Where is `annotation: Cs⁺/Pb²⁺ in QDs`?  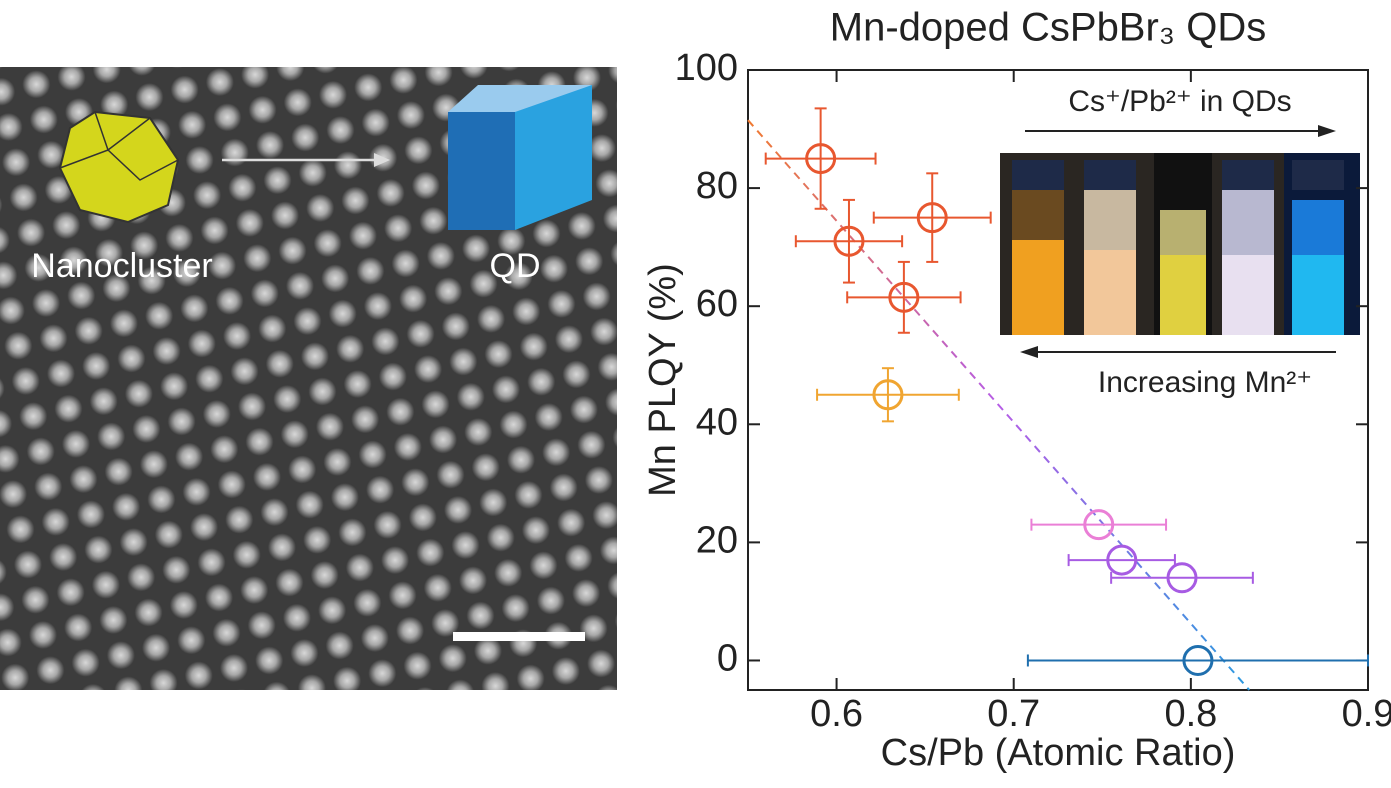 annotation: Cs⁺/Pb²⁺ in QDs is located at coordinates (1179, 101).